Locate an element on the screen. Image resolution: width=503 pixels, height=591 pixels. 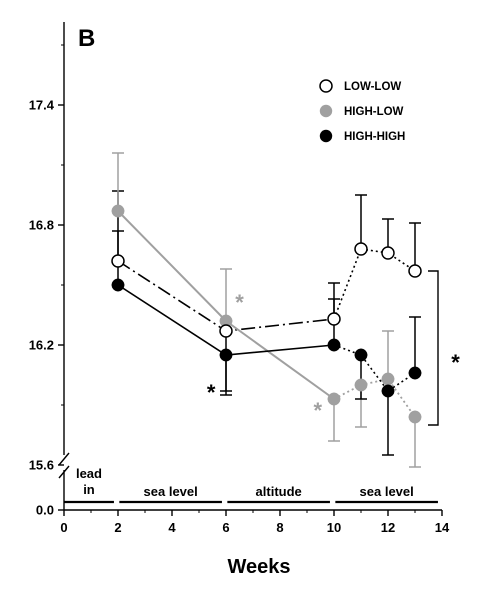
series-line-low-low is located at coordinates (374, 284).